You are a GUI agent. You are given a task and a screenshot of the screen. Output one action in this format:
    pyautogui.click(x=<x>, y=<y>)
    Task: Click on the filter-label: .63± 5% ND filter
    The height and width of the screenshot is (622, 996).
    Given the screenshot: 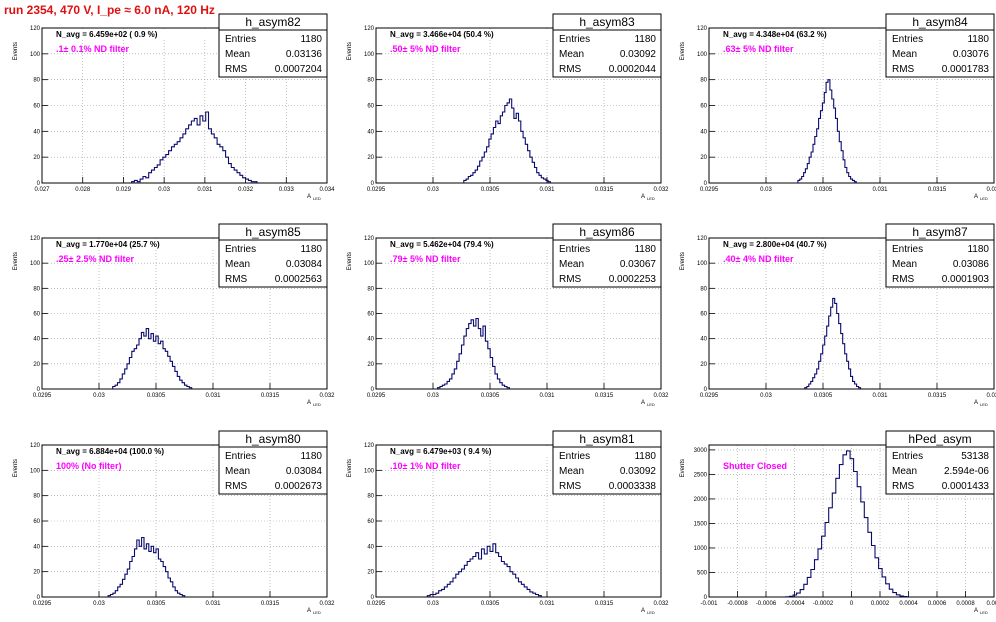 What is the action you would take?
    pyautogui.click(x=758, y=49)
    